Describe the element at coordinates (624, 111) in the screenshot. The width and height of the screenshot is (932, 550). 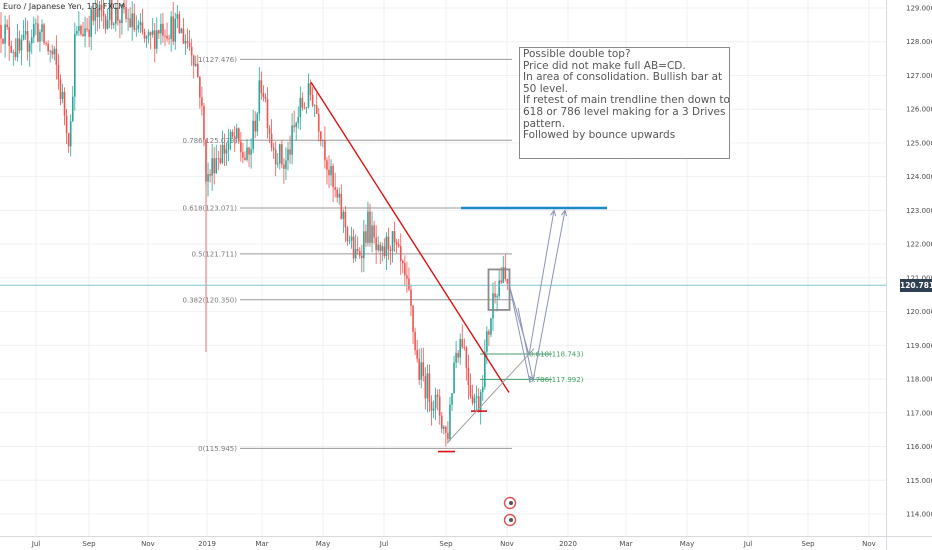
I see `annotation-line: 618 or 786 level making for a 3 Drives` at that location.